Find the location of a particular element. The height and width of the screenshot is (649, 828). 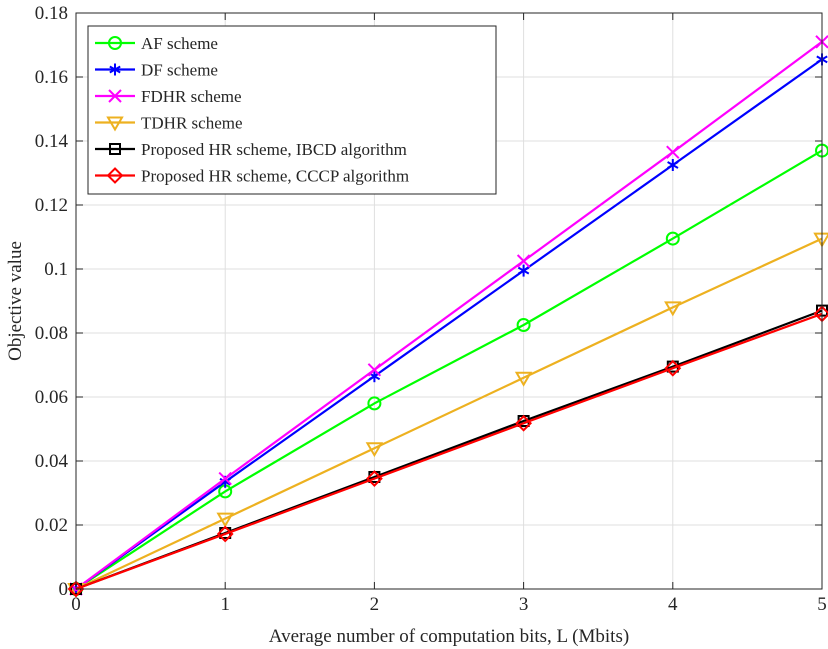

x-tick-labels: 0 1 2 3 4 5 is located at coordinates (449, 604).